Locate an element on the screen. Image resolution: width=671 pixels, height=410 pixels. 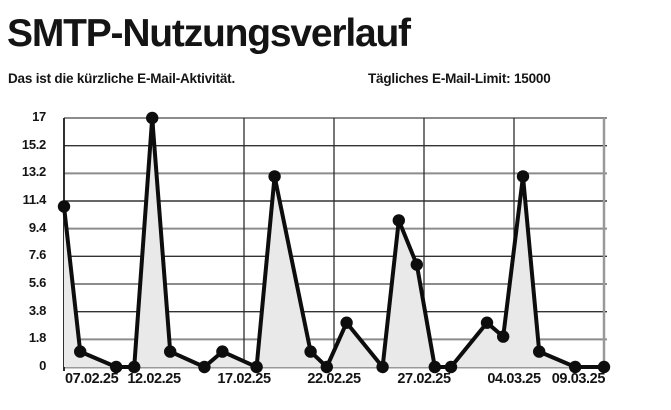
x-tick-label: 12.02.25 is located at coordinates (154, 379).